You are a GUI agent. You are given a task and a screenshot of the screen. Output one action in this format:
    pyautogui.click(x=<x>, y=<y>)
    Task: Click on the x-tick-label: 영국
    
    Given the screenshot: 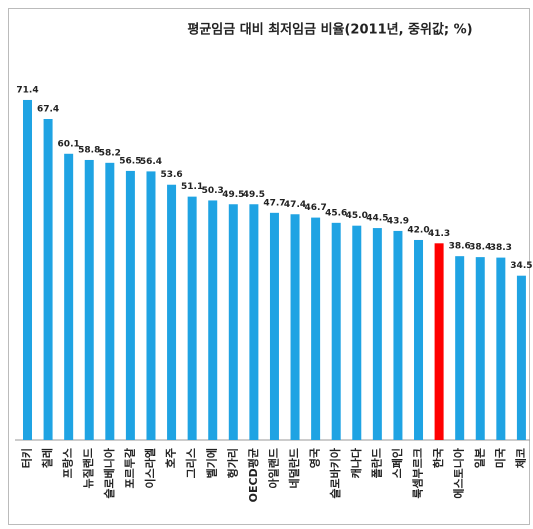 What is the action you would take?
    pyautogui.click(x=315, y=458)
    